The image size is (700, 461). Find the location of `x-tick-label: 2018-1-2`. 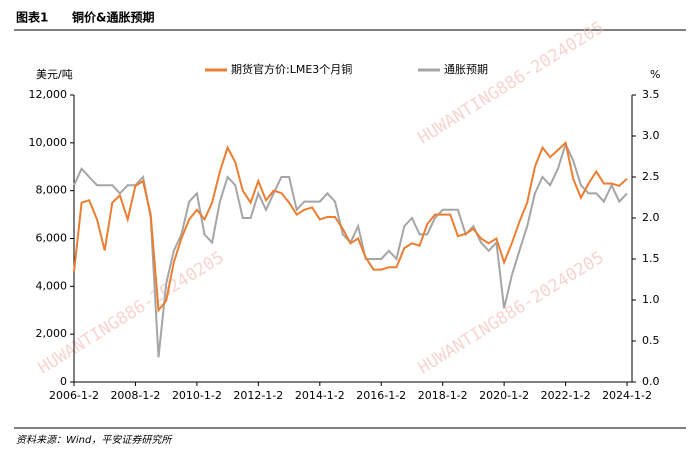

x-tick-label: 2018-1-2 is located at coordinates (443, 395).